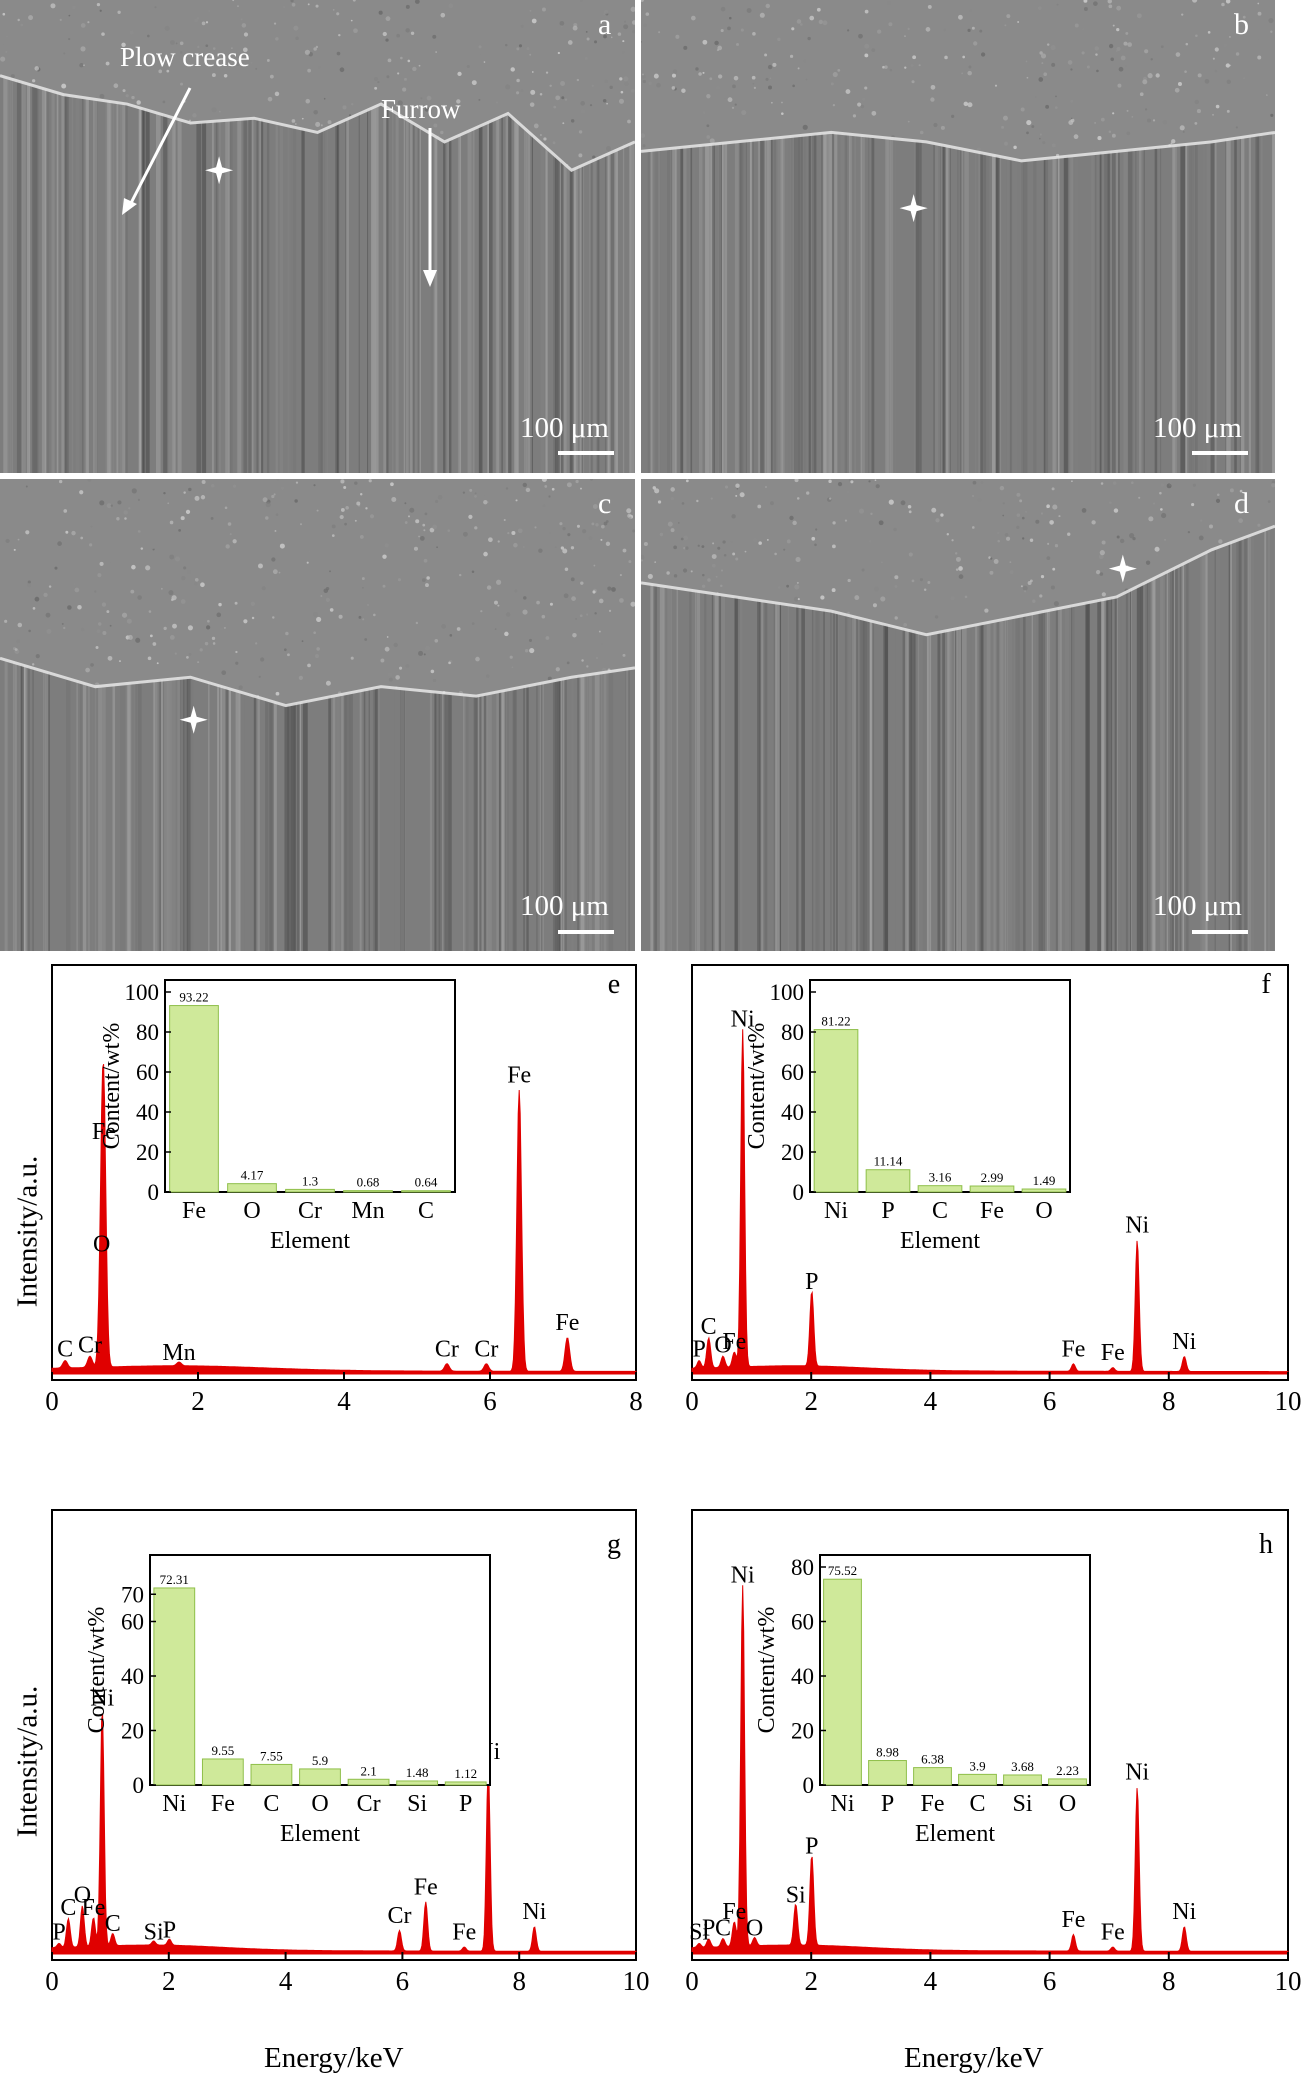 Image resolution: width=1302 pixels, height=2079 pixels. I want to click on y-axis-label-top: Intensity/a.u., so click(27, 1231).